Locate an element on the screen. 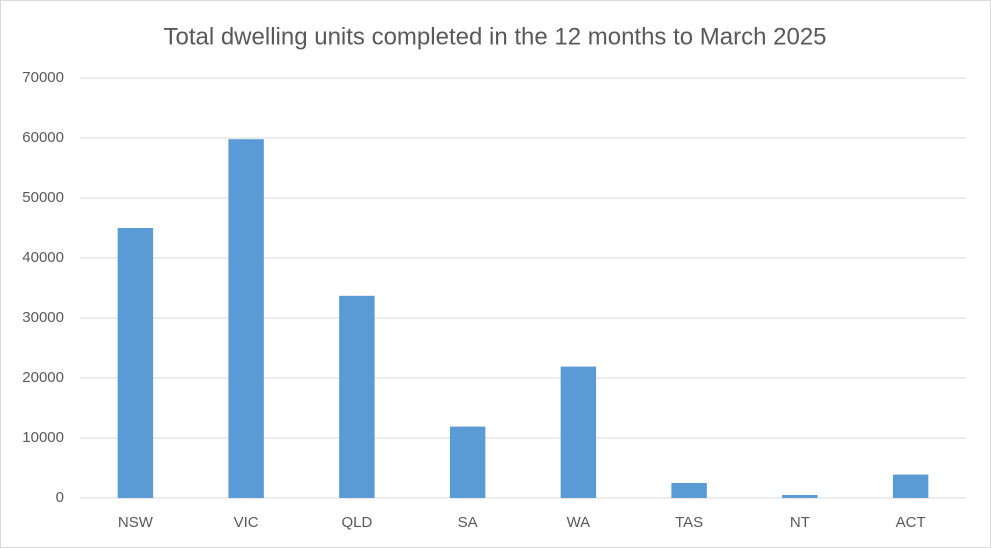  y-tick-label: 40000 is located at coordinates (43, 257).